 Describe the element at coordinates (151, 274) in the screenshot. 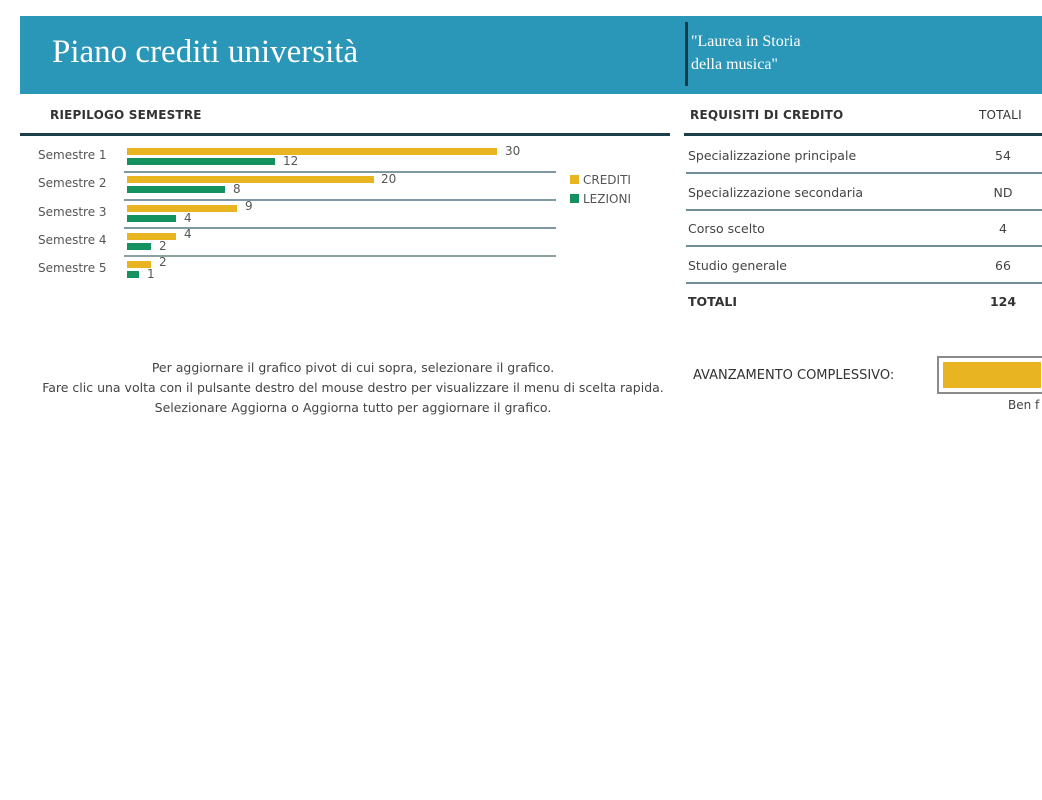

I see `lessons-value: 1` at that location.